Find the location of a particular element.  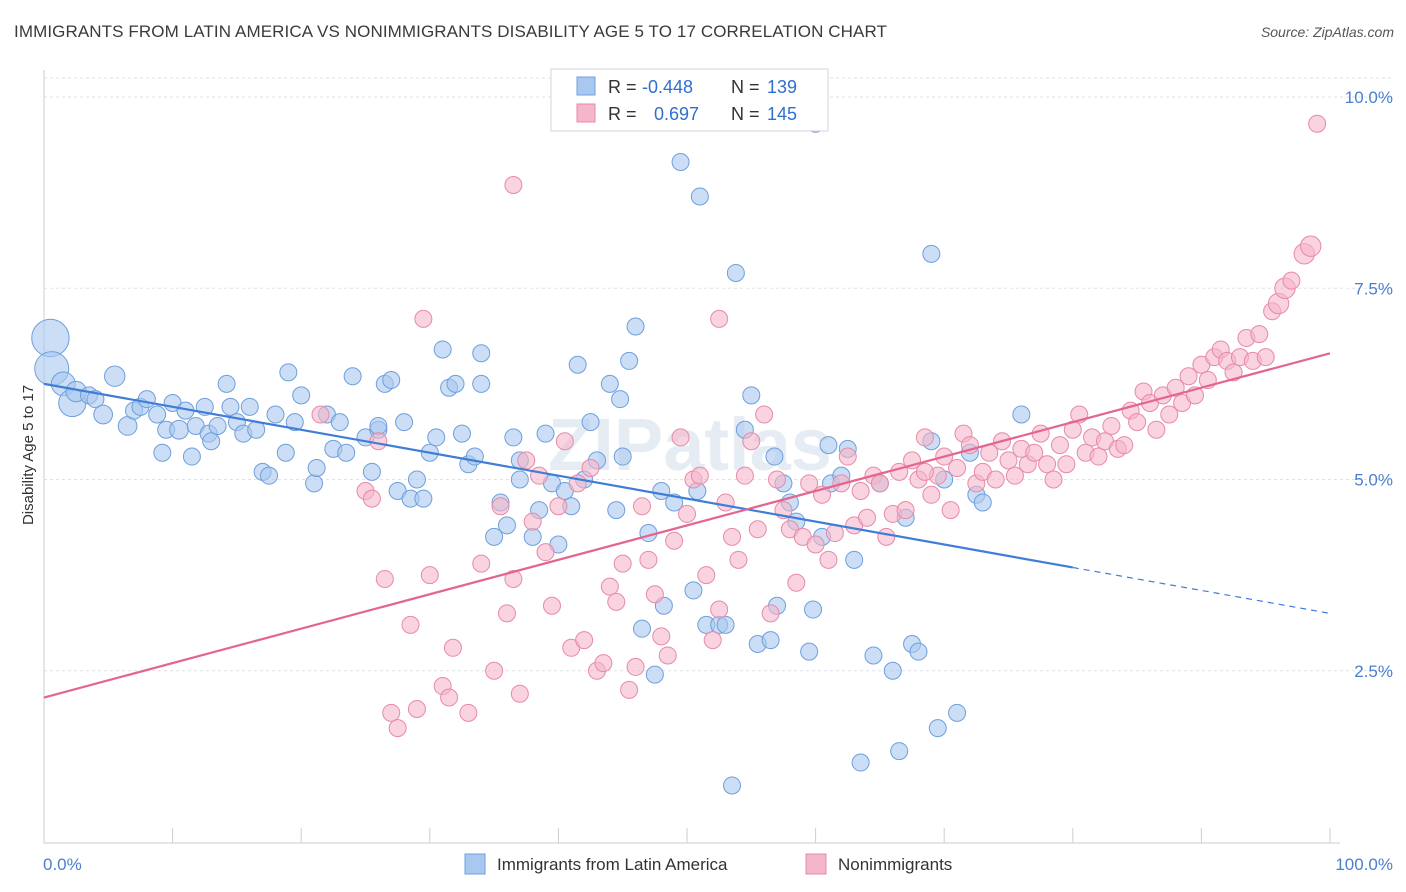

legend-swatch-pink is located at coordinates (586, 113).